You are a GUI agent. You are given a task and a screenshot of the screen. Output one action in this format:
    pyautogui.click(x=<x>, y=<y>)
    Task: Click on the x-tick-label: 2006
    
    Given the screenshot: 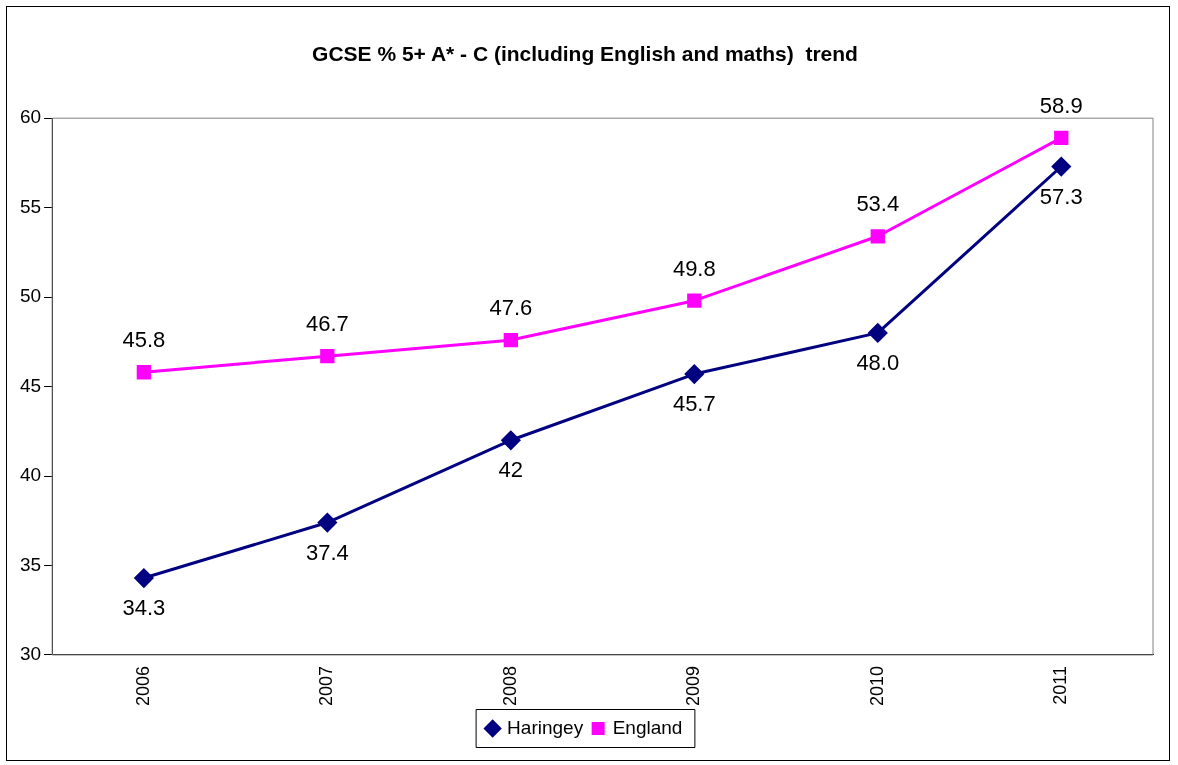 What is the action you would take?
    pyautogui.click(x=142, y=685)
    